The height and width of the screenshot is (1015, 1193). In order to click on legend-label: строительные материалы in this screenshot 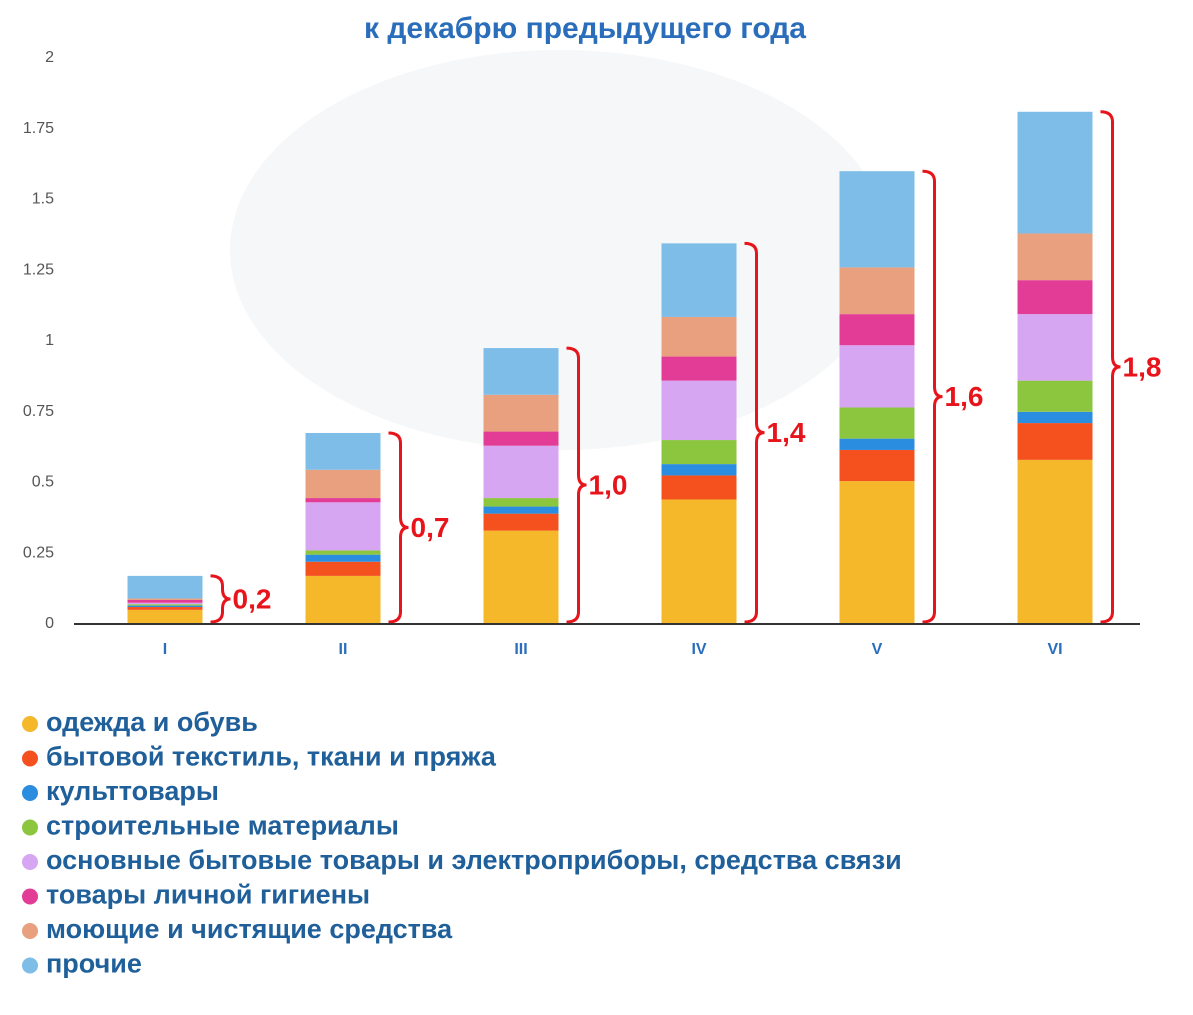, I will do `click(222, 826)`.